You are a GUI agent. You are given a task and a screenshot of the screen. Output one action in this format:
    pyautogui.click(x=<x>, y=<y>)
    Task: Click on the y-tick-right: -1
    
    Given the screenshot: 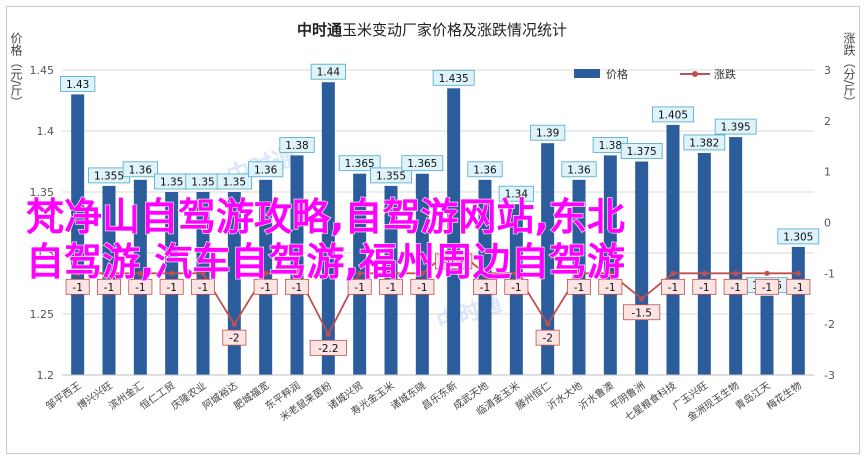 What is the action you would take?
    pyautogui.click(x=829, y=273)
    